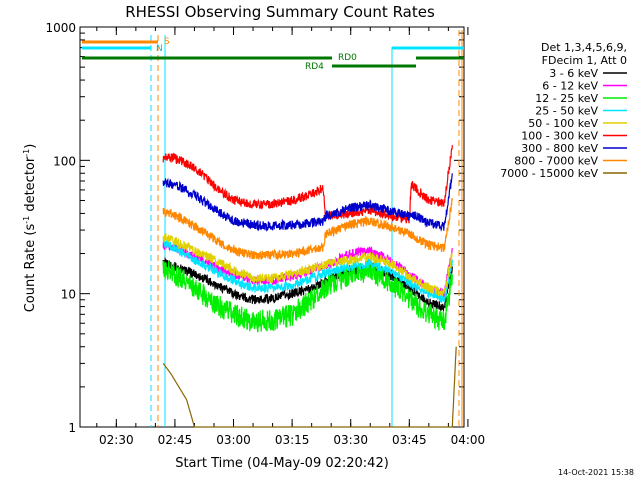 Image resolution: width=640 pixels, height=480 pixels. Describe the element at coordinates (409, 440) in the screenshot. I see `x-tick-label: 03:45` at that location.